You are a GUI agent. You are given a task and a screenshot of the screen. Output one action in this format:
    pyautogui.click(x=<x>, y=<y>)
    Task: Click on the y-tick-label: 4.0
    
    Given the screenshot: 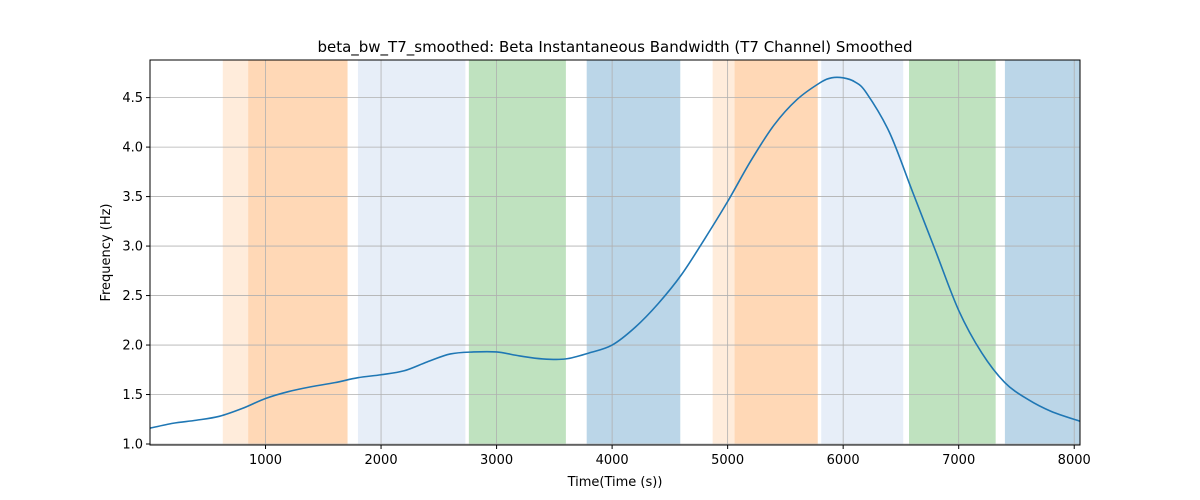 What is the action you would take?
    pyautogui.click(x=132, y=148)
    